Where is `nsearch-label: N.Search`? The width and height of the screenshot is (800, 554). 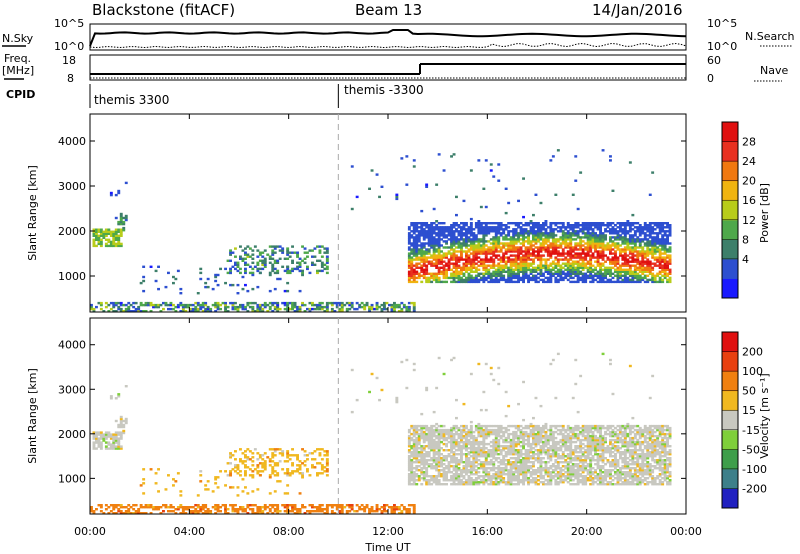
nsearch-label: N.Search is located at coordinates (770, 36).